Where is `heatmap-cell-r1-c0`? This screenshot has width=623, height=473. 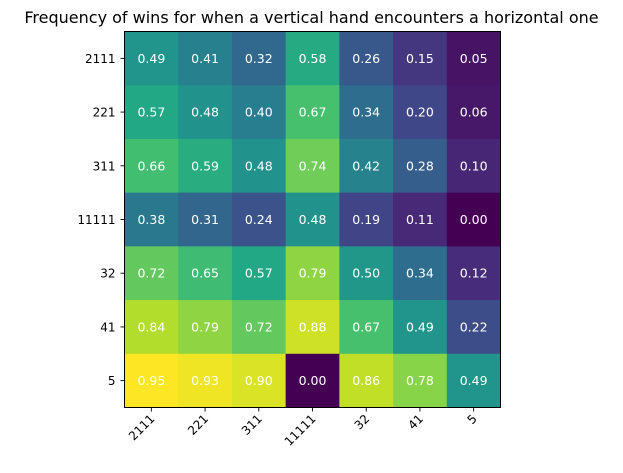
heatmap-cell-r1-c0 is located at coordinates (151, 112).